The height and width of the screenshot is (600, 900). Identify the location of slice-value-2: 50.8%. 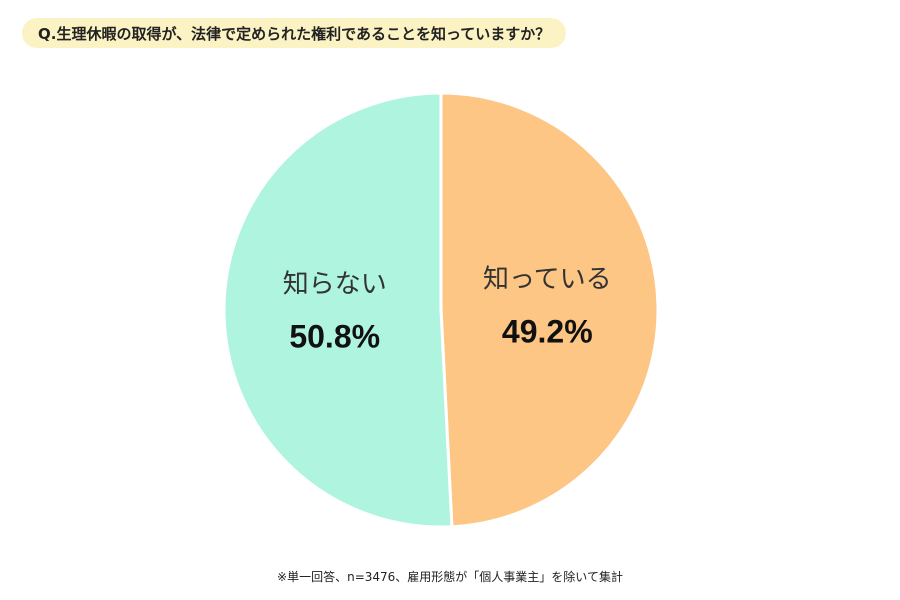
(334, 337).